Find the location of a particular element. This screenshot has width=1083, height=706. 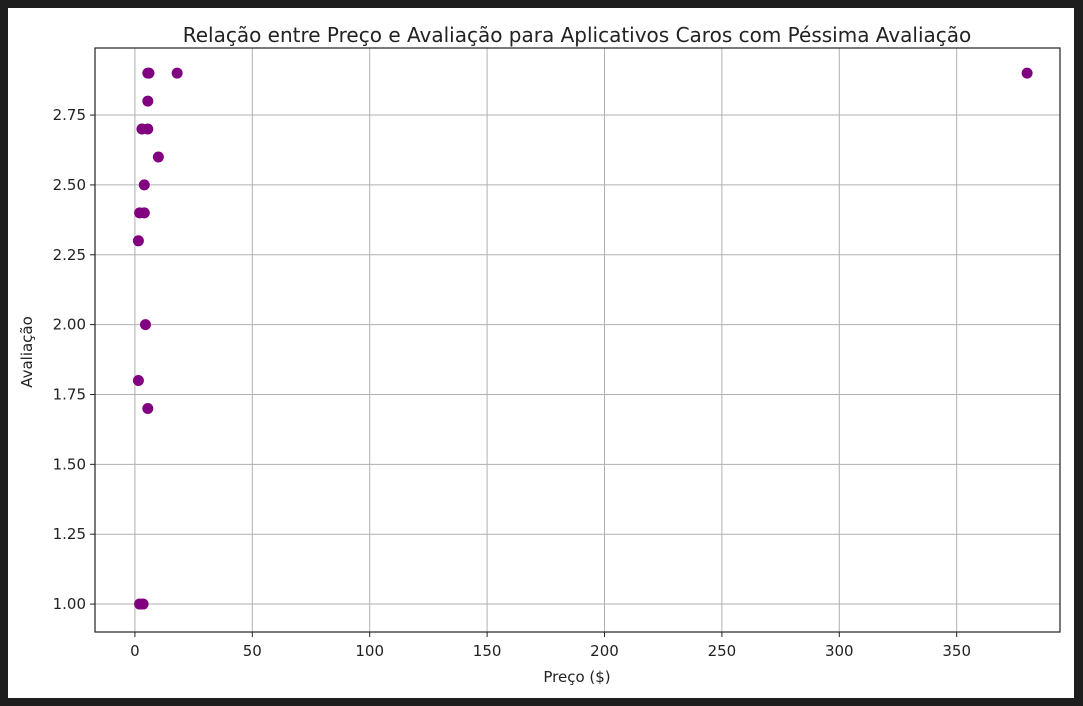

x-tick-label: 250 is located at coordinates (722, 651).